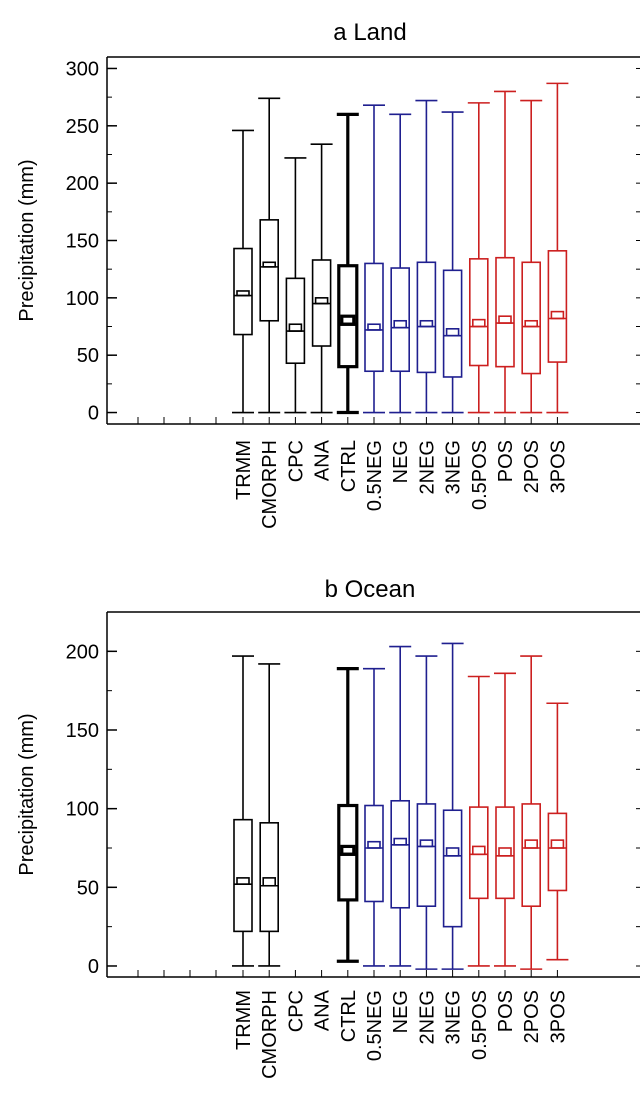 This screenshot has width=640, height=1100. I want to click on y-tick-label: 250, so click(82, 127).